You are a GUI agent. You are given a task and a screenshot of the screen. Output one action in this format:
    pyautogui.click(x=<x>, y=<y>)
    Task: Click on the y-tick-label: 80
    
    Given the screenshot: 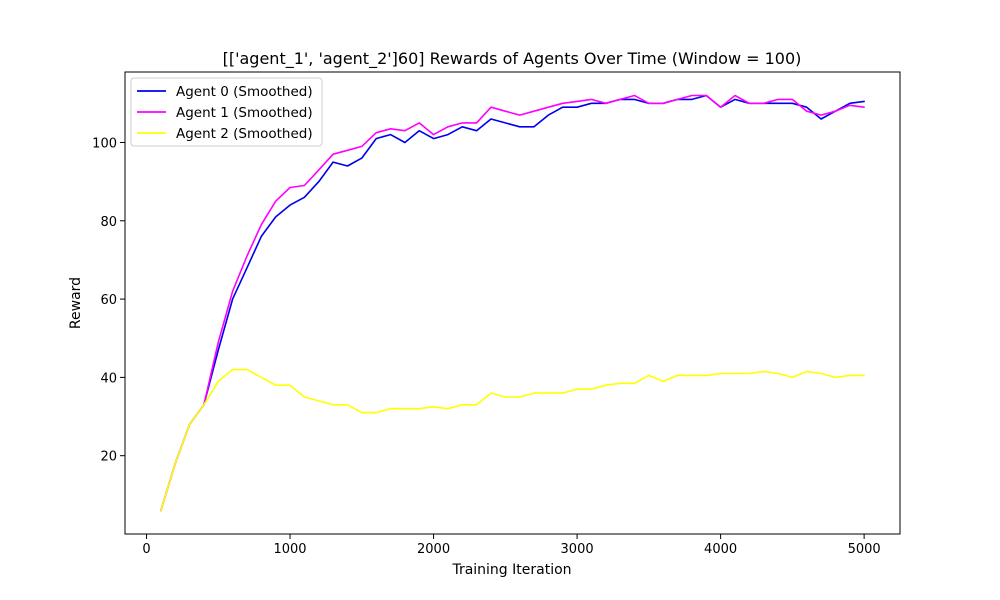 What is the action you would take?
    pyautogui.click(x=108, y=222)
    